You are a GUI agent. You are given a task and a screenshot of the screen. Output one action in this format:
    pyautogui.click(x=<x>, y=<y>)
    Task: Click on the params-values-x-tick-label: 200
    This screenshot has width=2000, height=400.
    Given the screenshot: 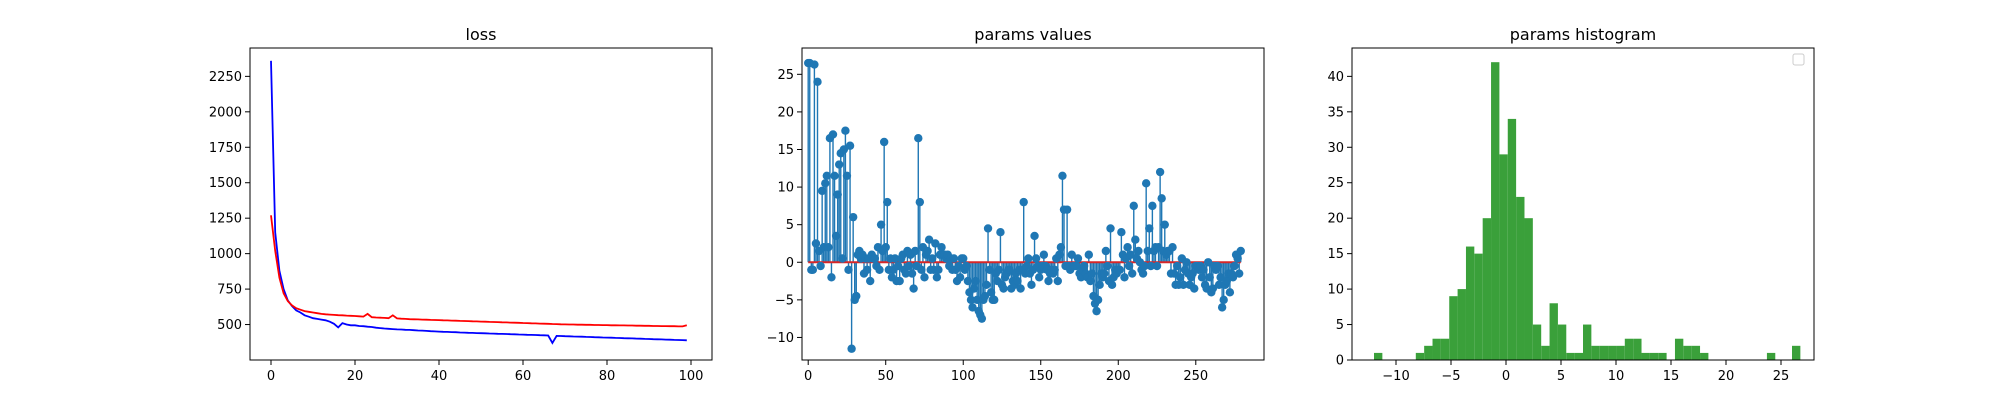 What is the action you would take?
    pyautogui.click(x=1118, y=376)
    